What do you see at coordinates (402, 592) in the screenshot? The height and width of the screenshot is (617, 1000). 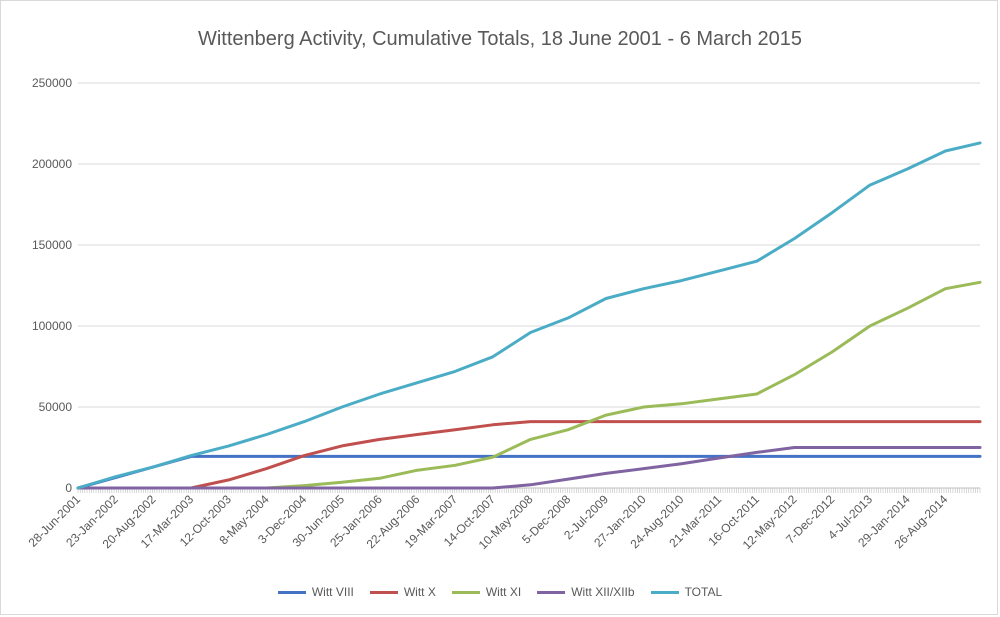 I see `legend-item: Witt X` at bounding box center [402, 592].